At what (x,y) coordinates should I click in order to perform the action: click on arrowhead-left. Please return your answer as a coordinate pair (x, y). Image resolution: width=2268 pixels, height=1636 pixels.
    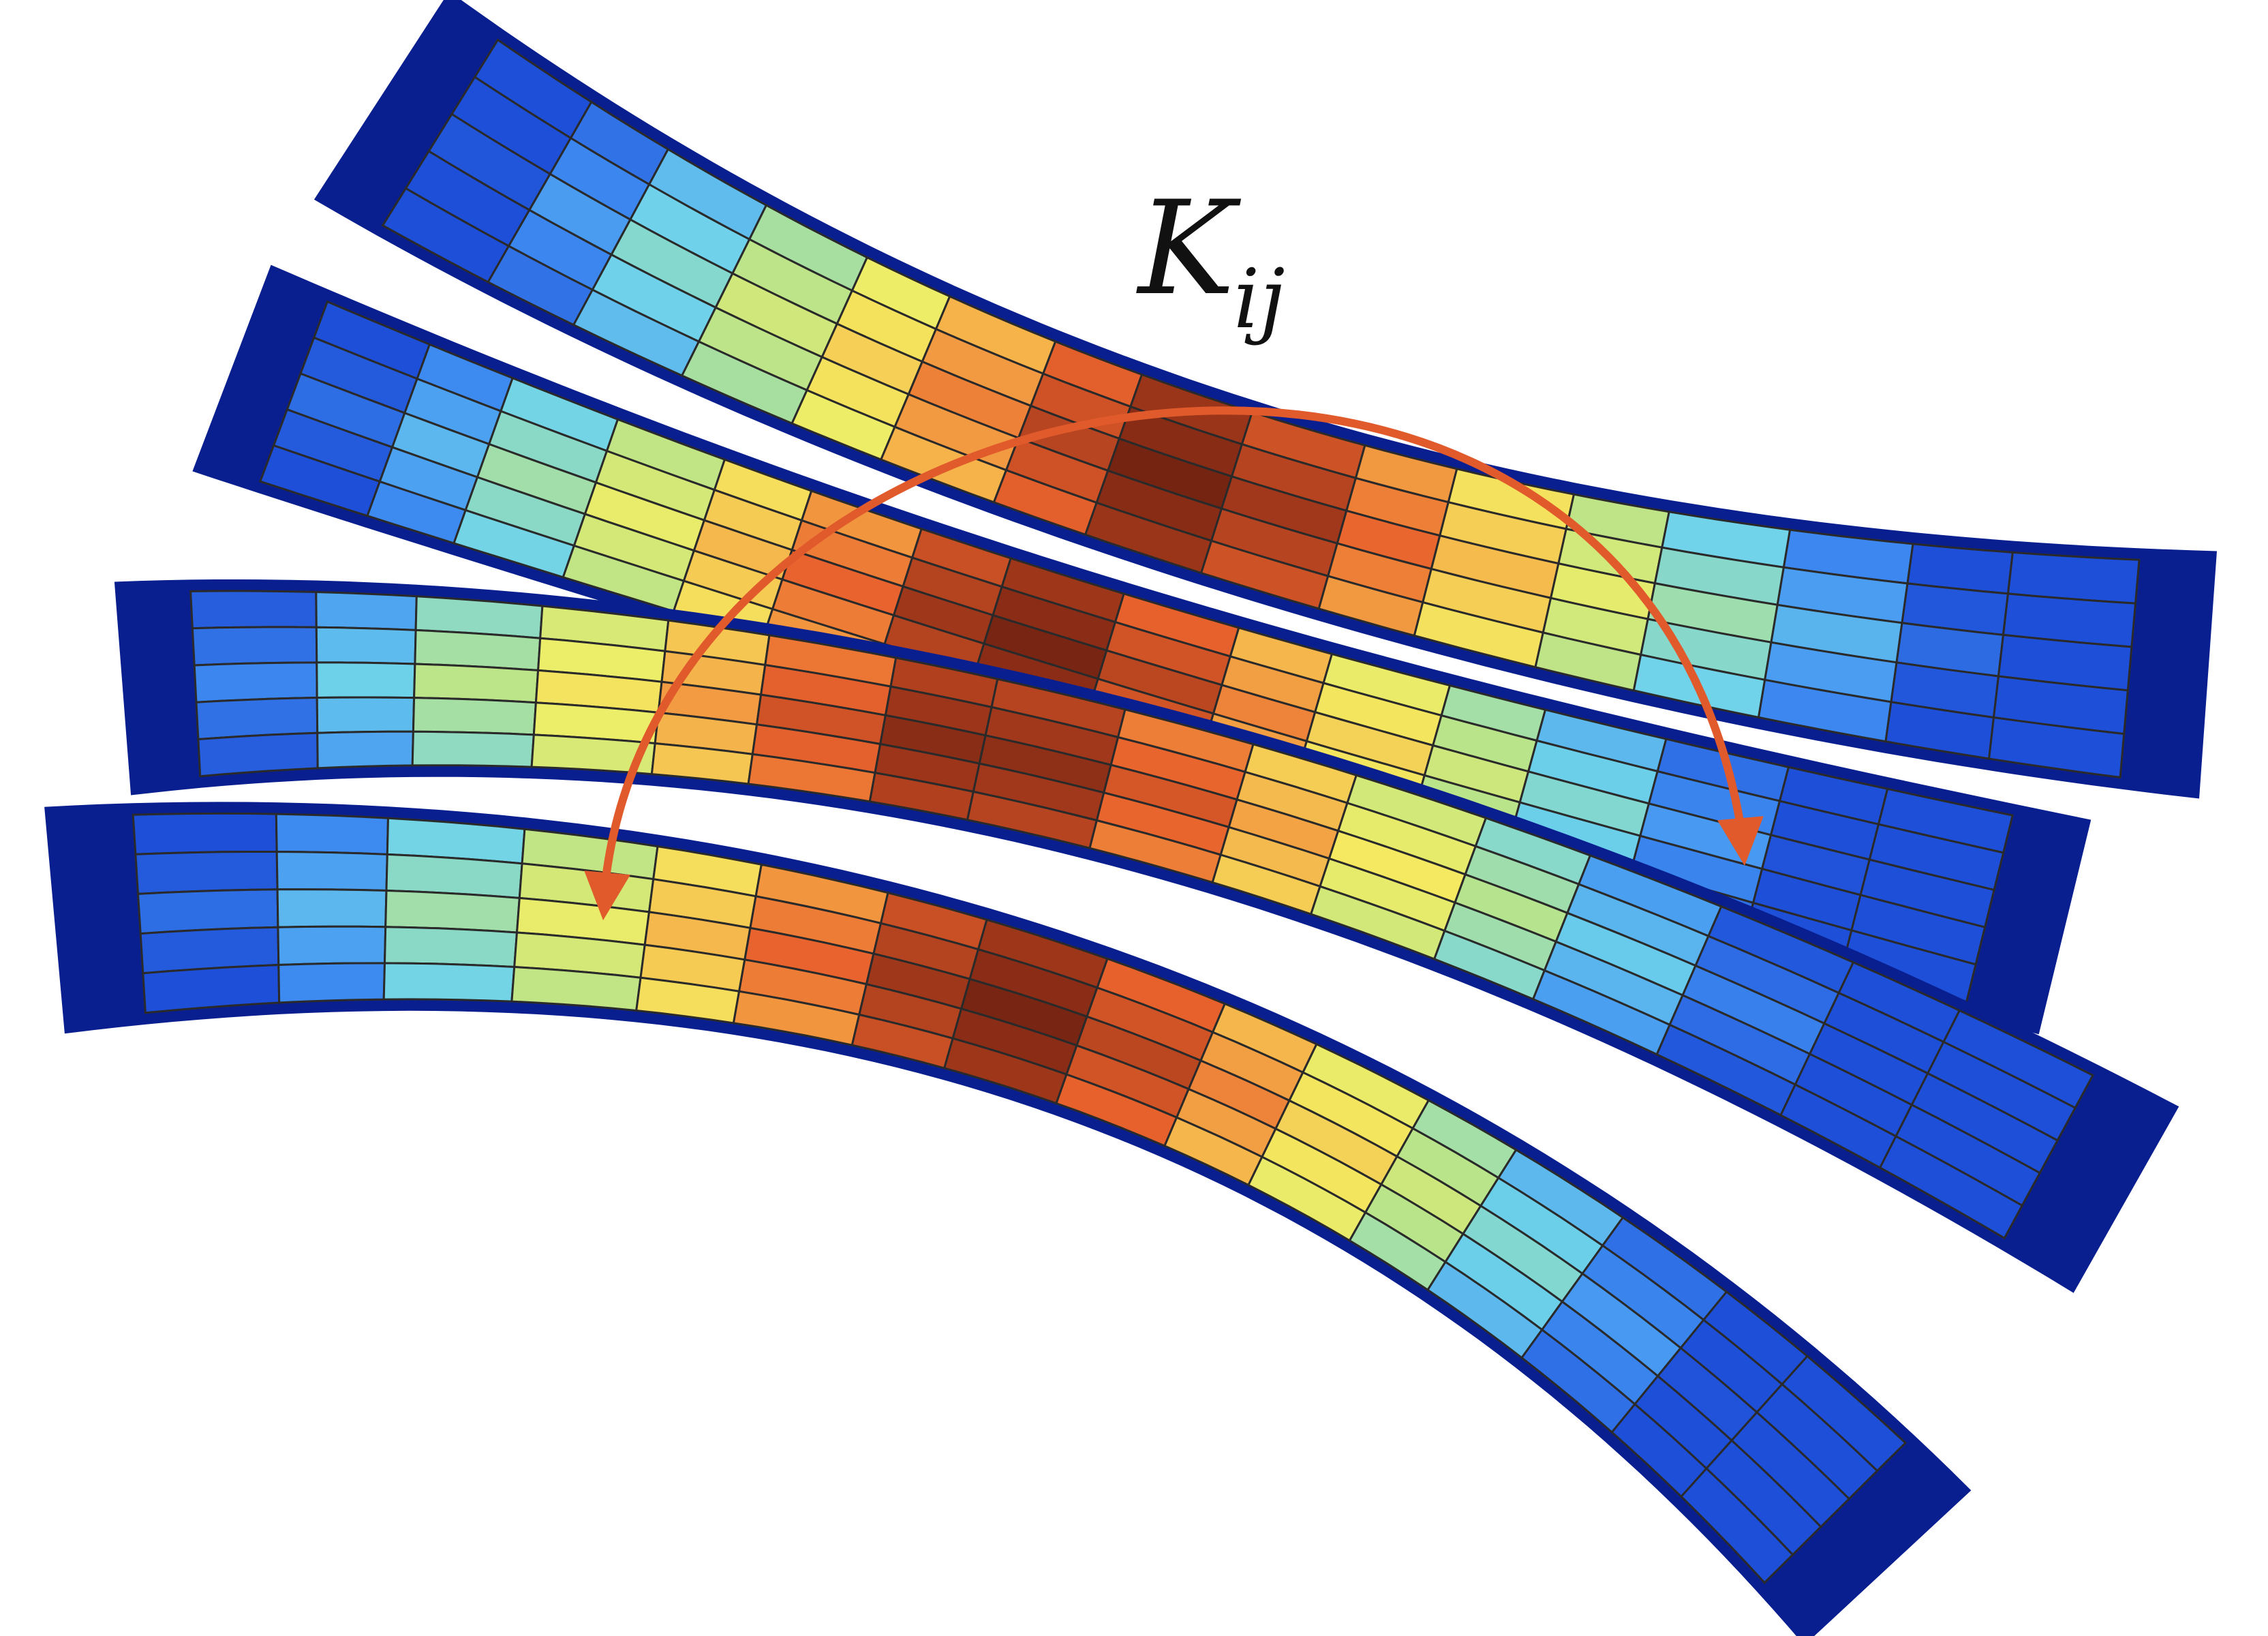
    Looking at the image, I should click on (607, 895).